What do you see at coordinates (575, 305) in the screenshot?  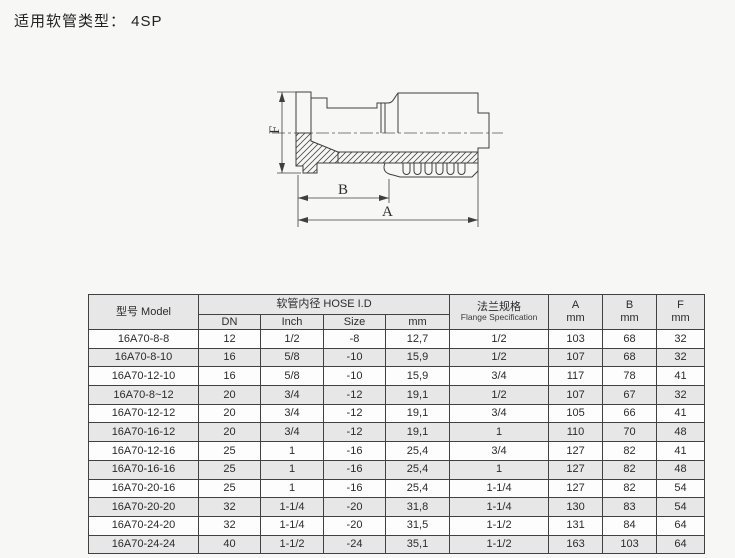 I see `col-header-a-letter: A` at bounding box center [575, 305].